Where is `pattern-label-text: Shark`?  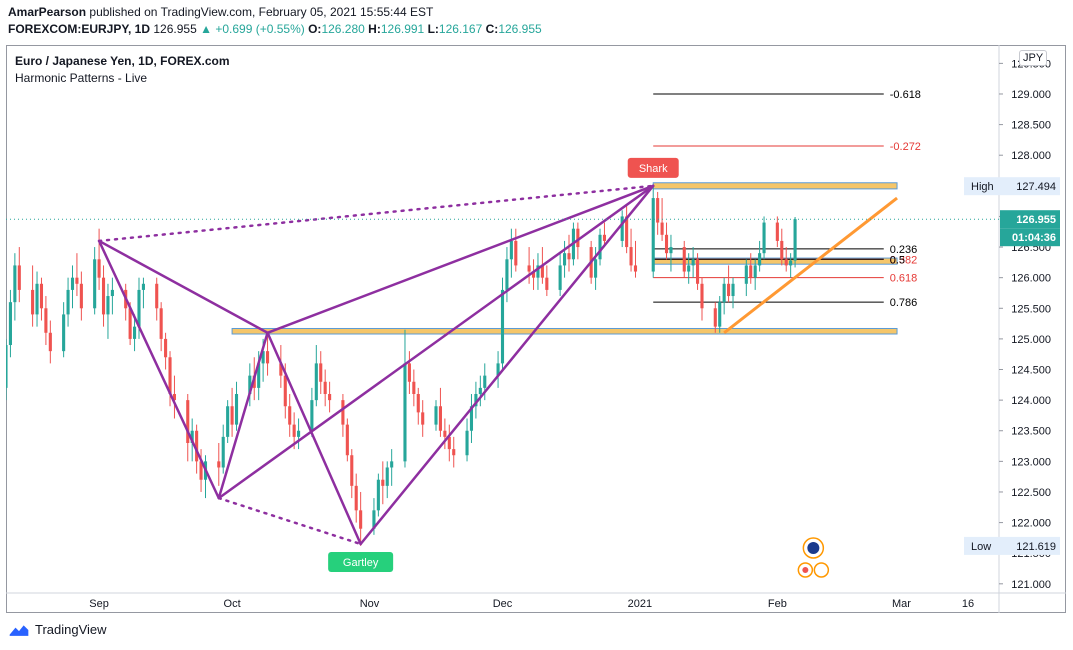 pattern-label-text: Shark is located at coordinates (653, 169).